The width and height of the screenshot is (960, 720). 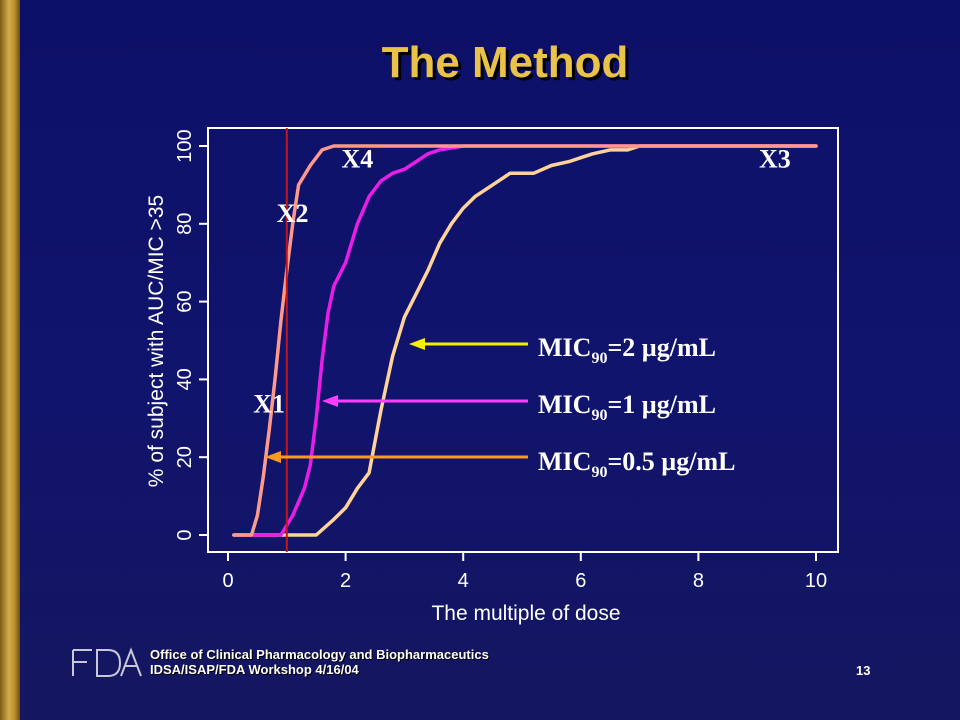 I want to click on x-tick-label: 8, so click(x=698, y=581).